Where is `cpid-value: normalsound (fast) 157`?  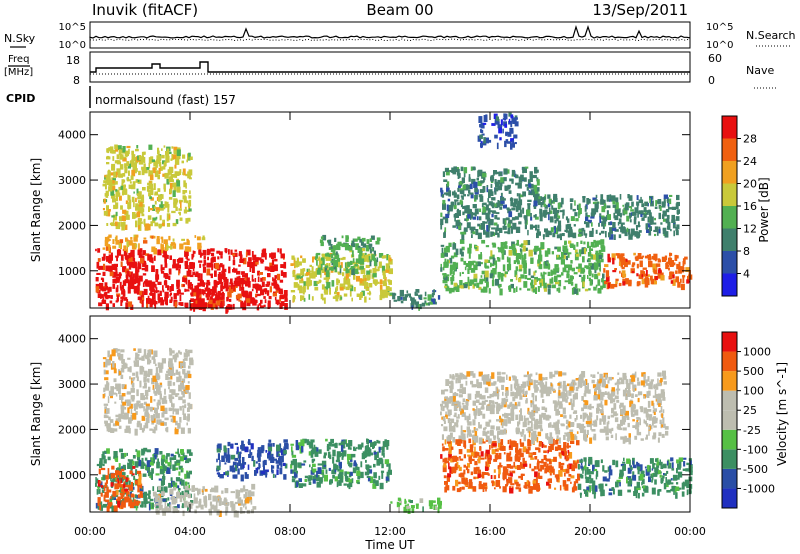 cpid-value: normalsound (fast) 157 is located at coordinates (165, 100).